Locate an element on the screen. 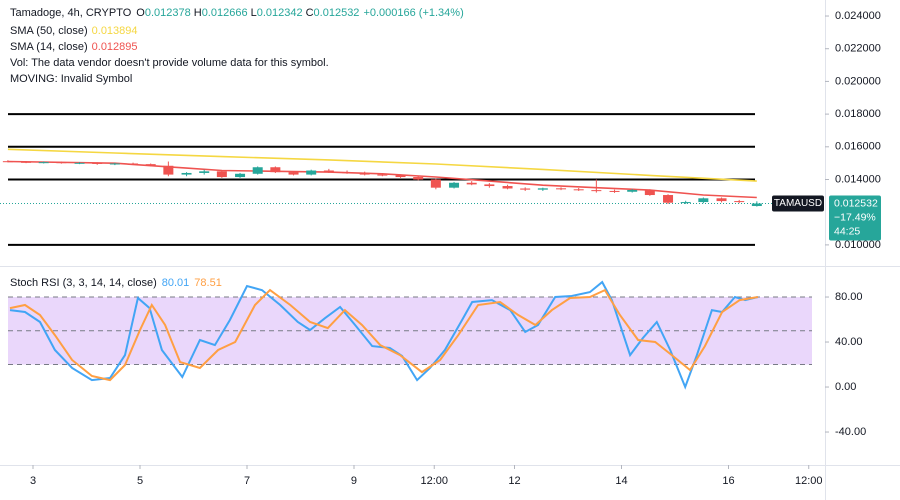  legend-row: SMA (50, close) 0.013894 is located at coordinates (74, 31).